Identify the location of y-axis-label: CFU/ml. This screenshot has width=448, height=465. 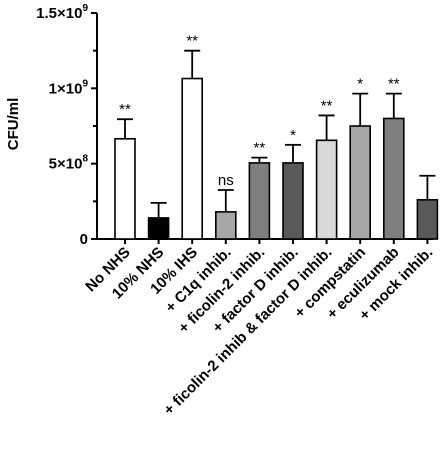
(13, 124).